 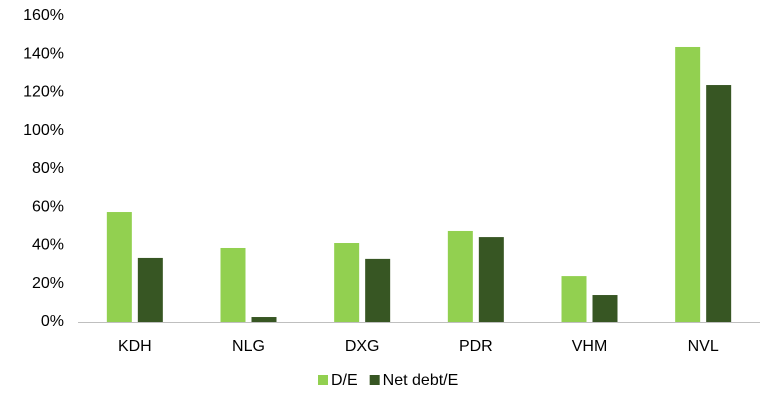 I want to click on x-tick-label: VHM, so click(x=590, y=346).